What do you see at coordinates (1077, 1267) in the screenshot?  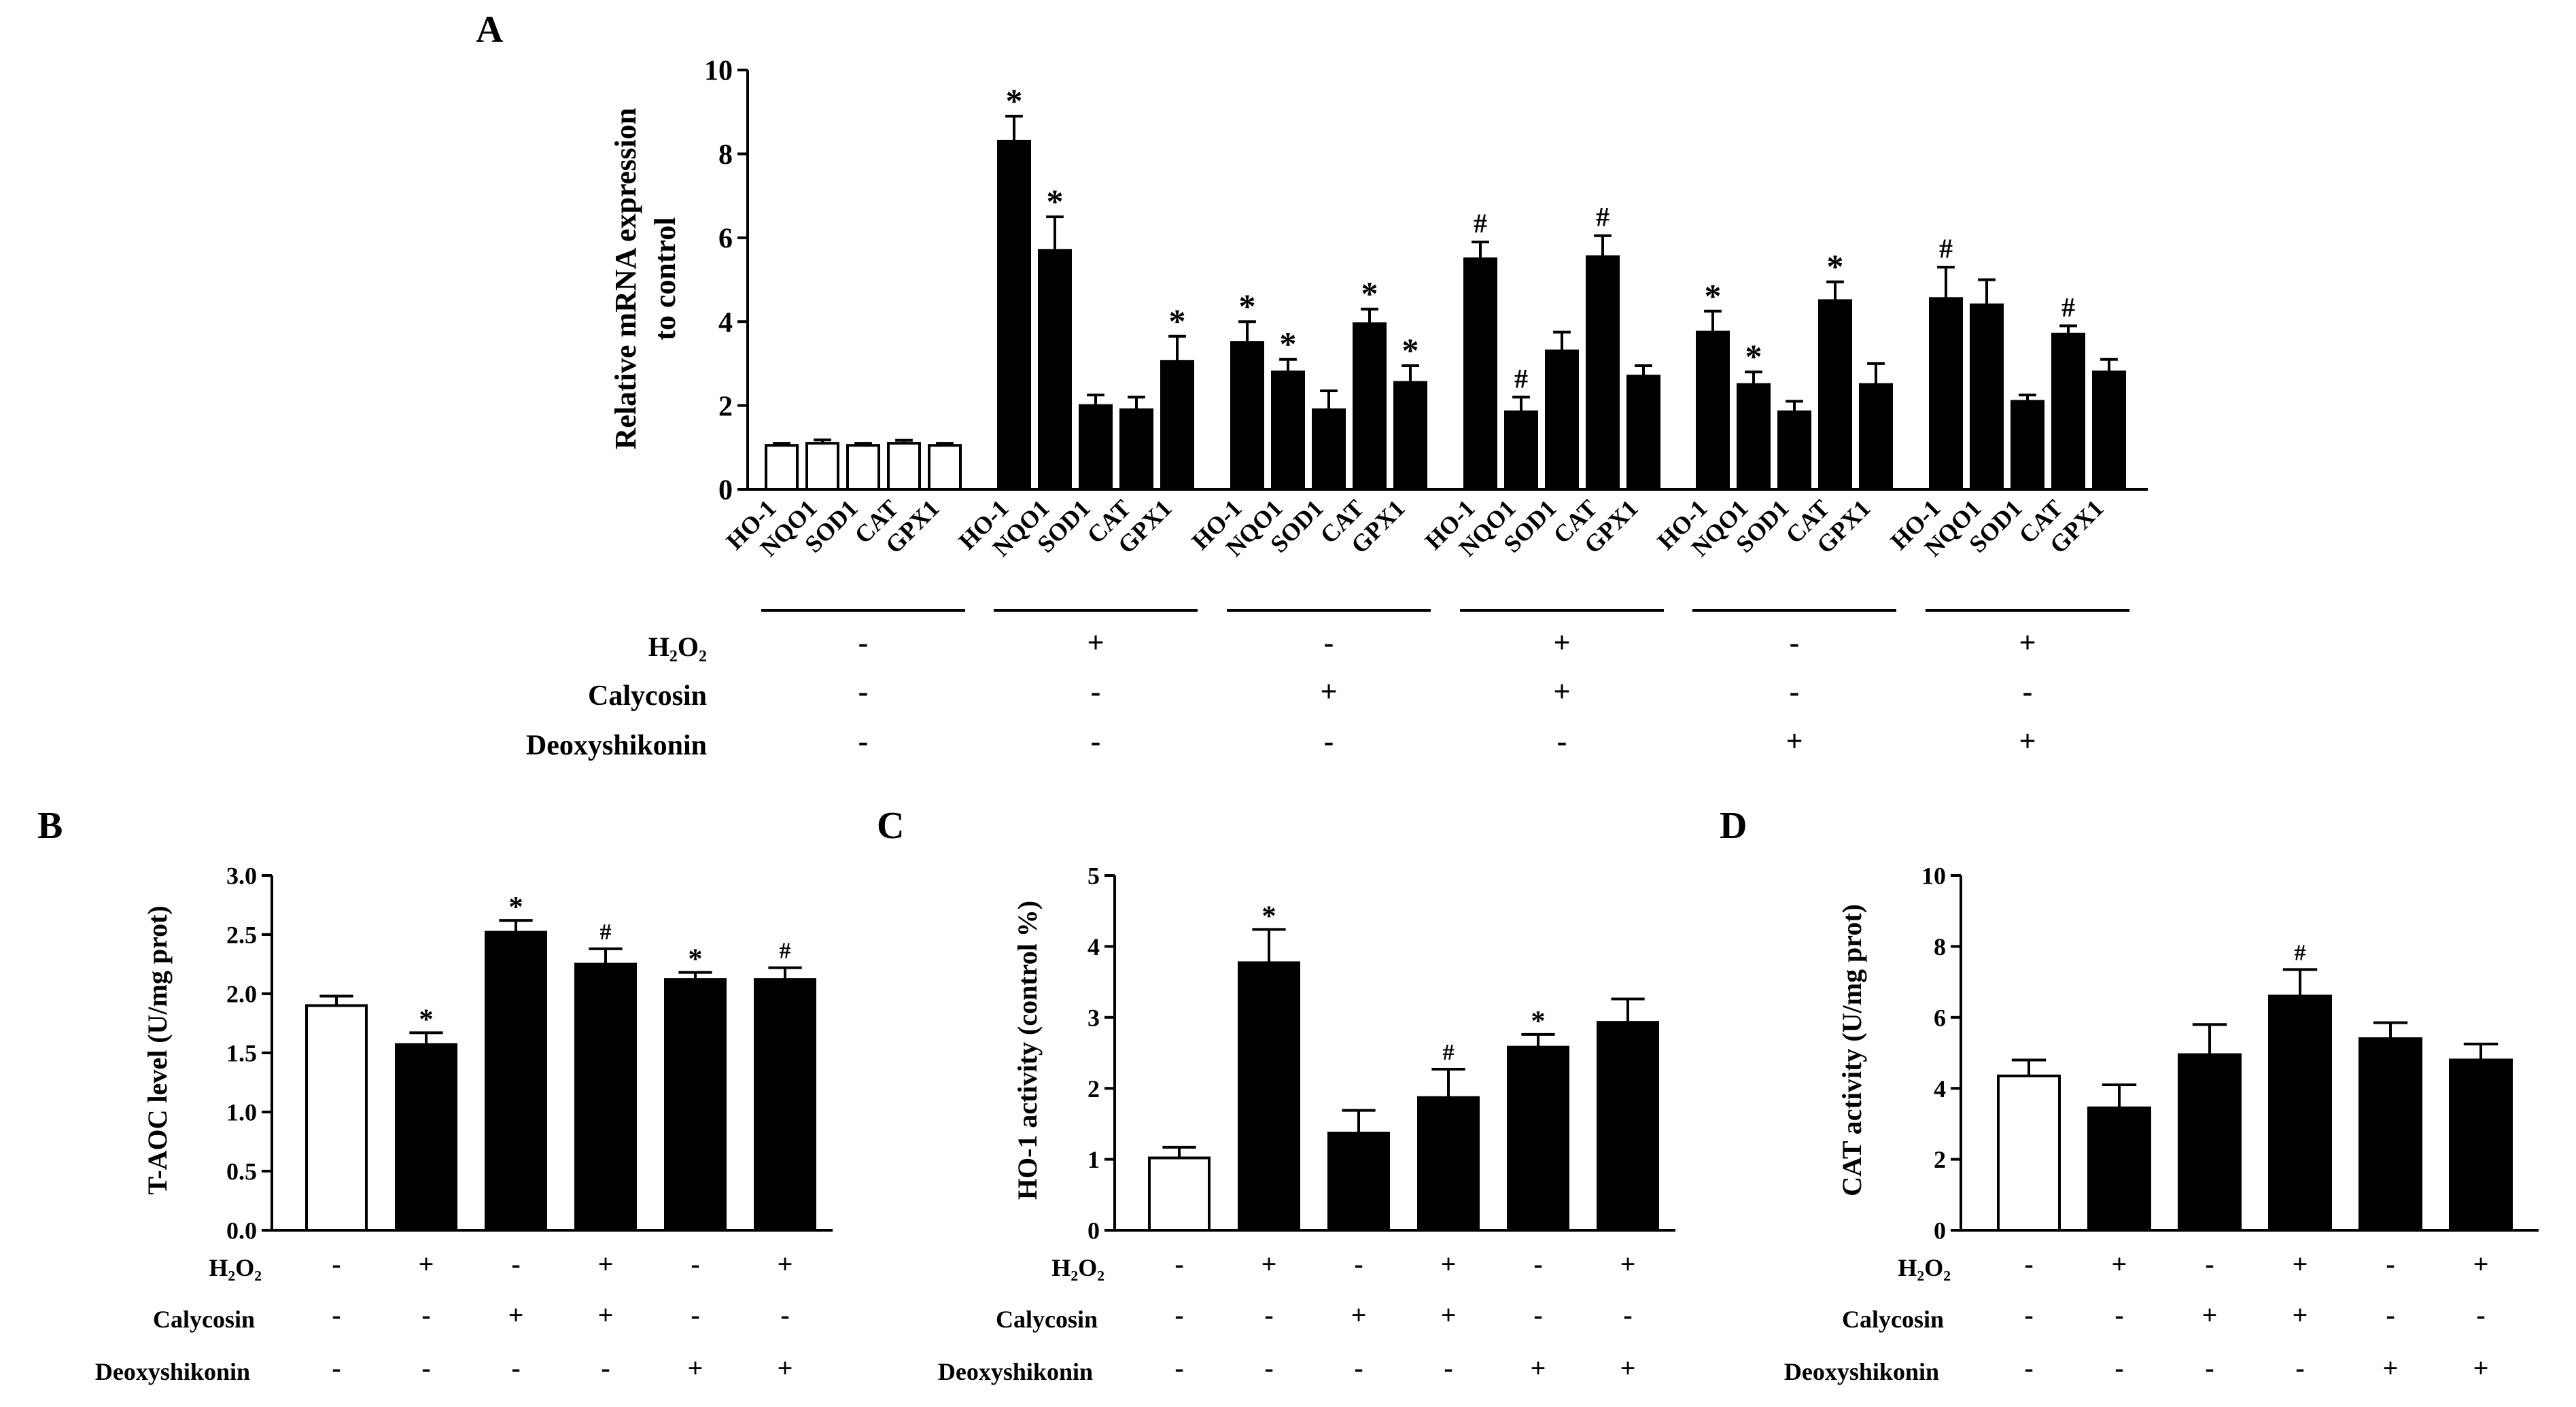 I see `panel-c-row-label-h2o2: H₂O₂` at bounding box center [1077, 1267].